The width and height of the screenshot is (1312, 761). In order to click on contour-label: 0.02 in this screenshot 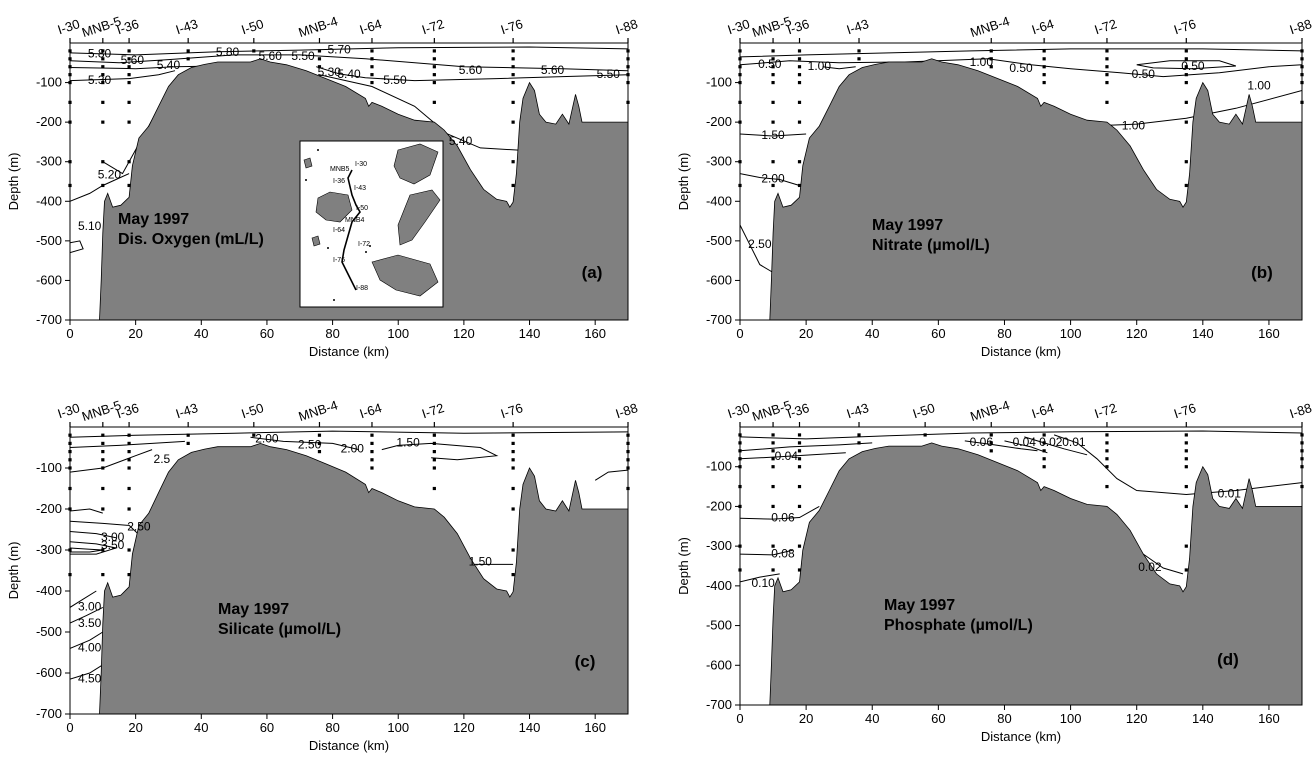, I will do `click(1051, 442)`.